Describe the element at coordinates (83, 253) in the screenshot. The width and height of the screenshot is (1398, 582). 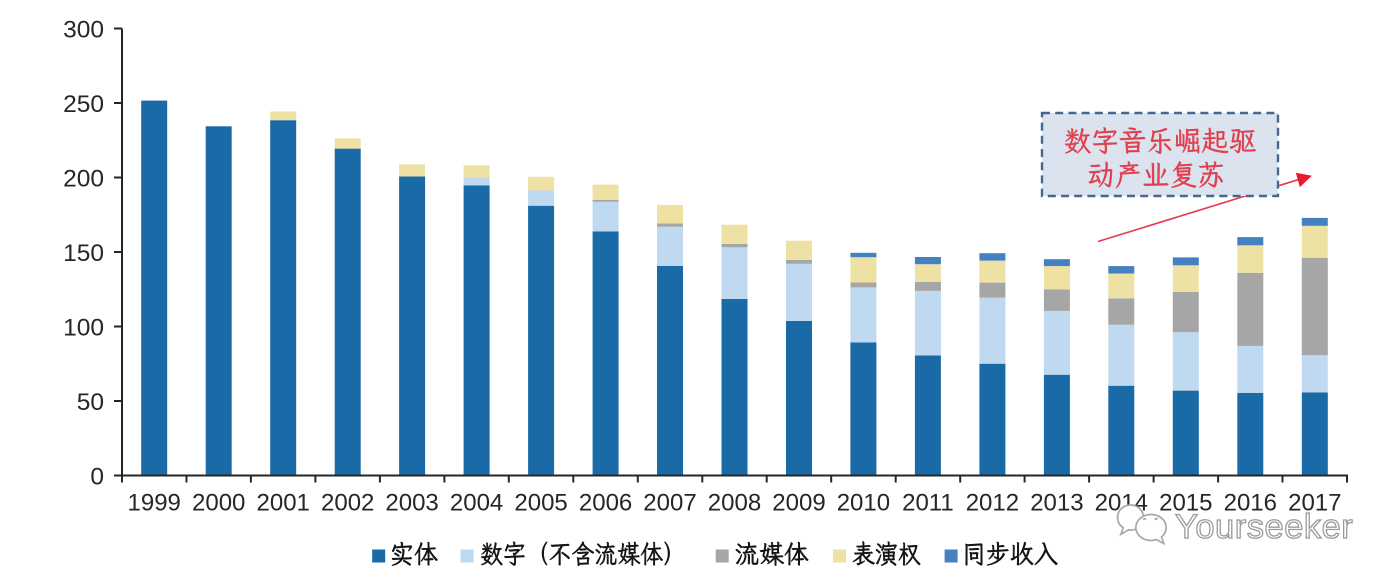
I see `svg-text: 150` at that location.